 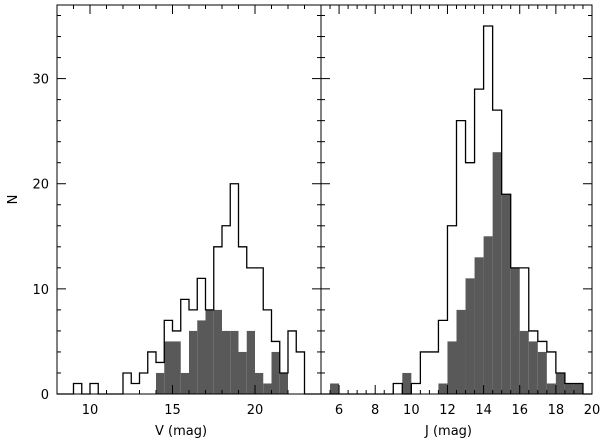 What do you see at coordinates (448, 431) in the screenshot?
I see `x-axis-label: J (mag)` at bounding box center [448, 431].